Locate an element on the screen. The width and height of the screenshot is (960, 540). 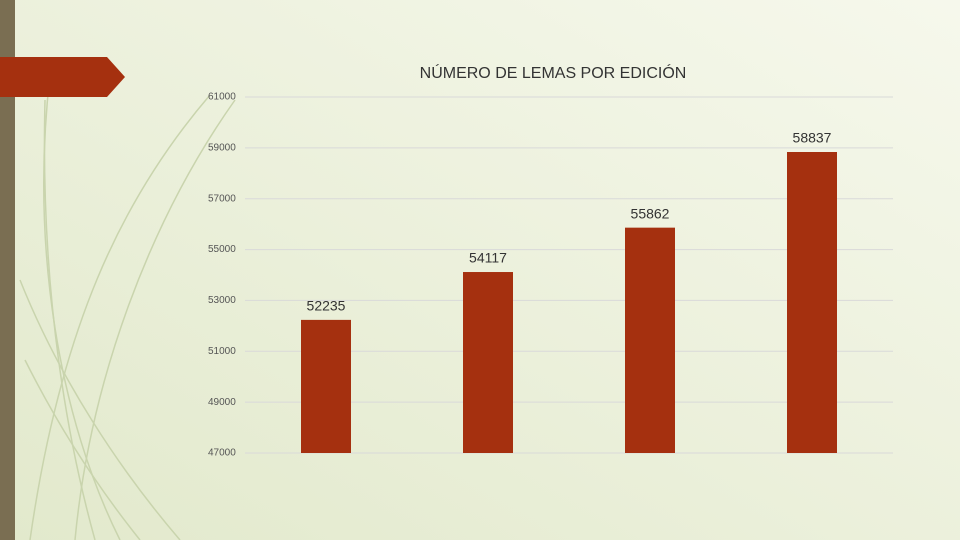
value-label: 52235 is located at coordinates (326, 306).